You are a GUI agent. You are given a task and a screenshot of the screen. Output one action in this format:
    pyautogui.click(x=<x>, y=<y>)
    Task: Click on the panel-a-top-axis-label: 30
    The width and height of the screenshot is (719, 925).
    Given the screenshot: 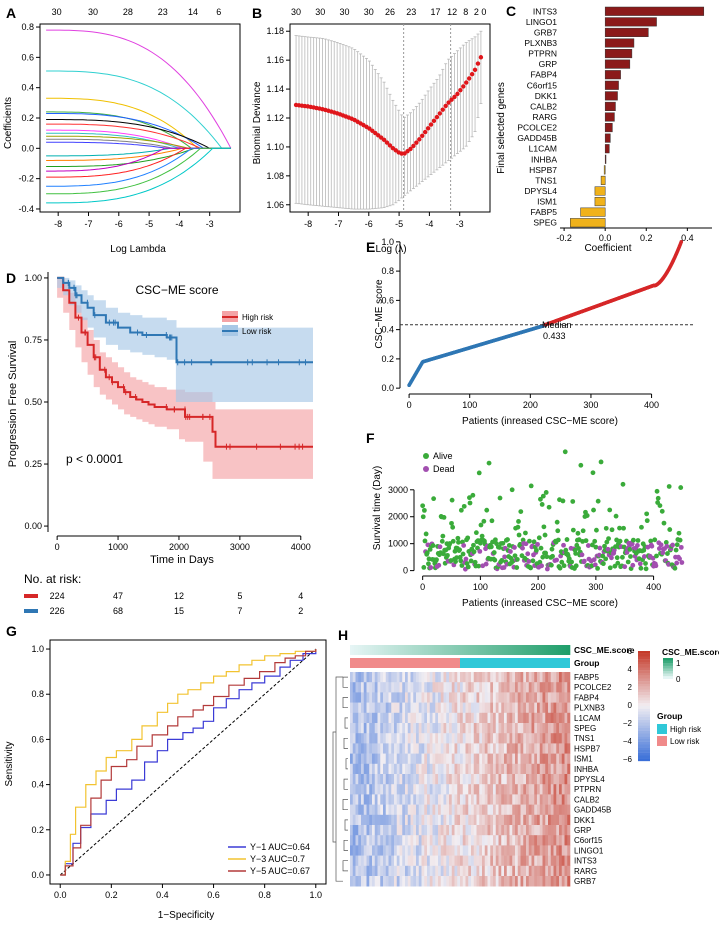 What is the action you would take?
    pyautogui.click(x=57, y=12)
    